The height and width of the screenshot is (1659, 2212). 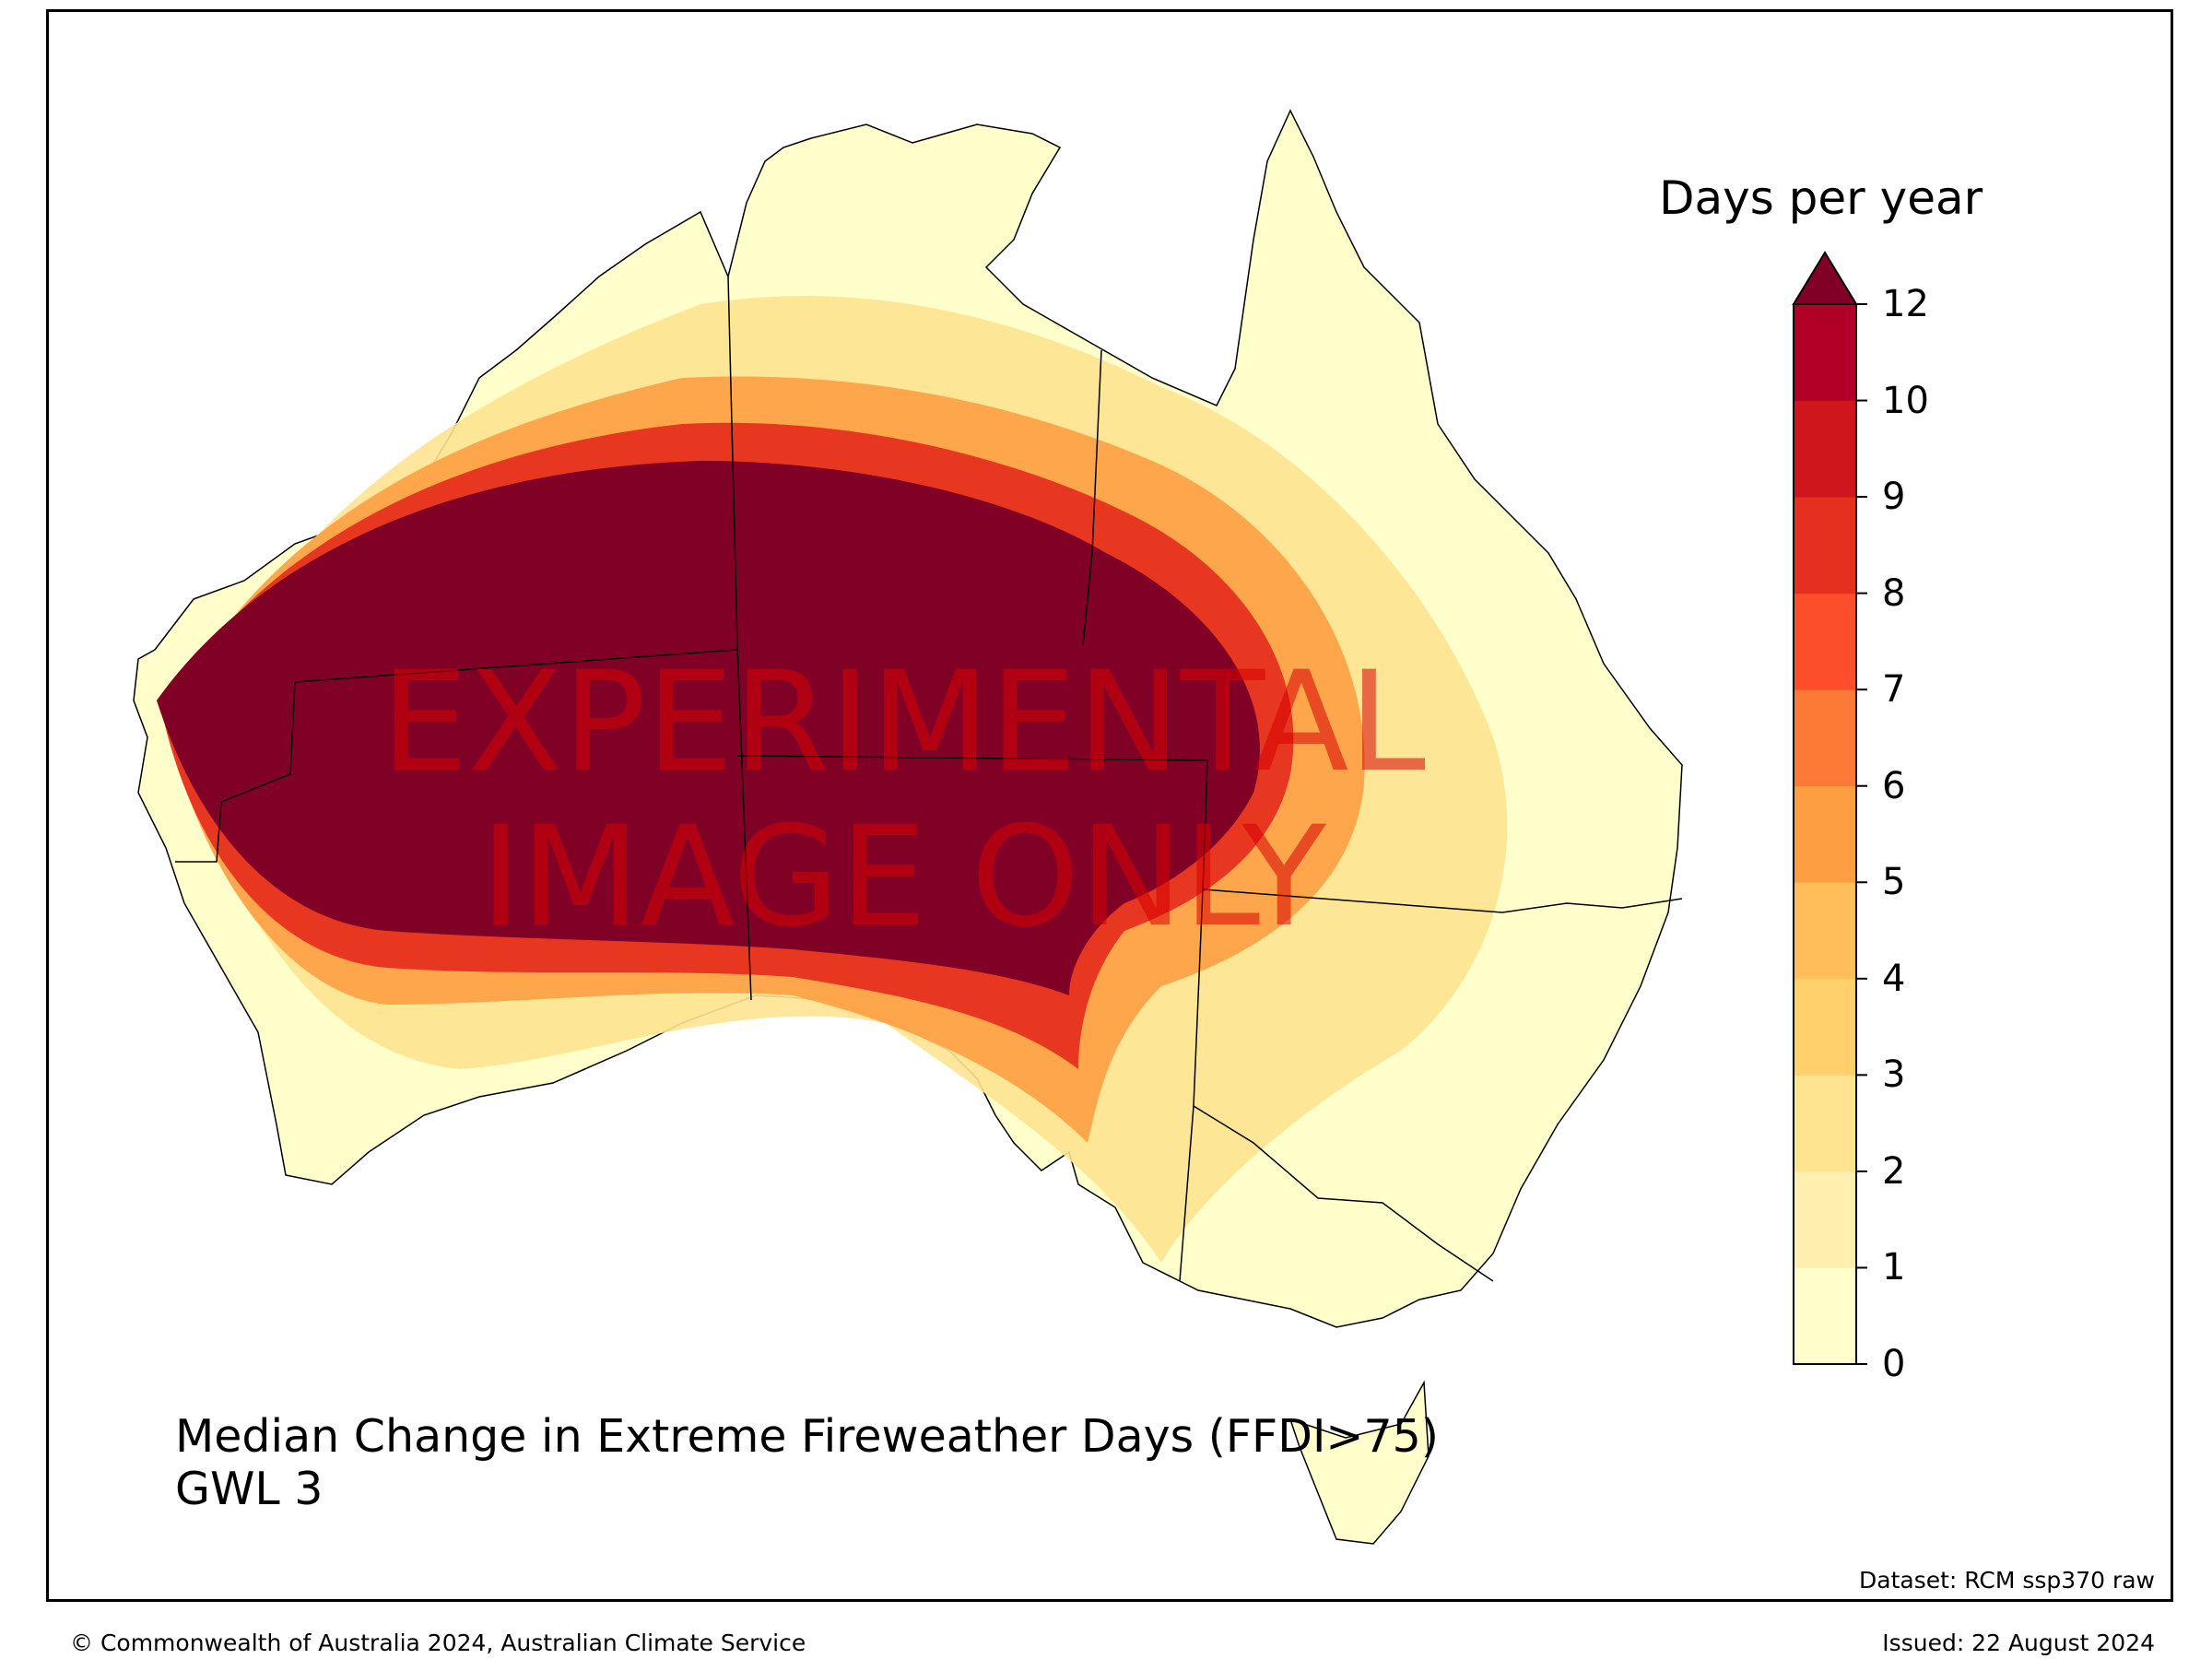 What do you see at coordinates (1205, 824) in the screenshot?
I see `border-qld-sa` at bounding box center [1205, 824].